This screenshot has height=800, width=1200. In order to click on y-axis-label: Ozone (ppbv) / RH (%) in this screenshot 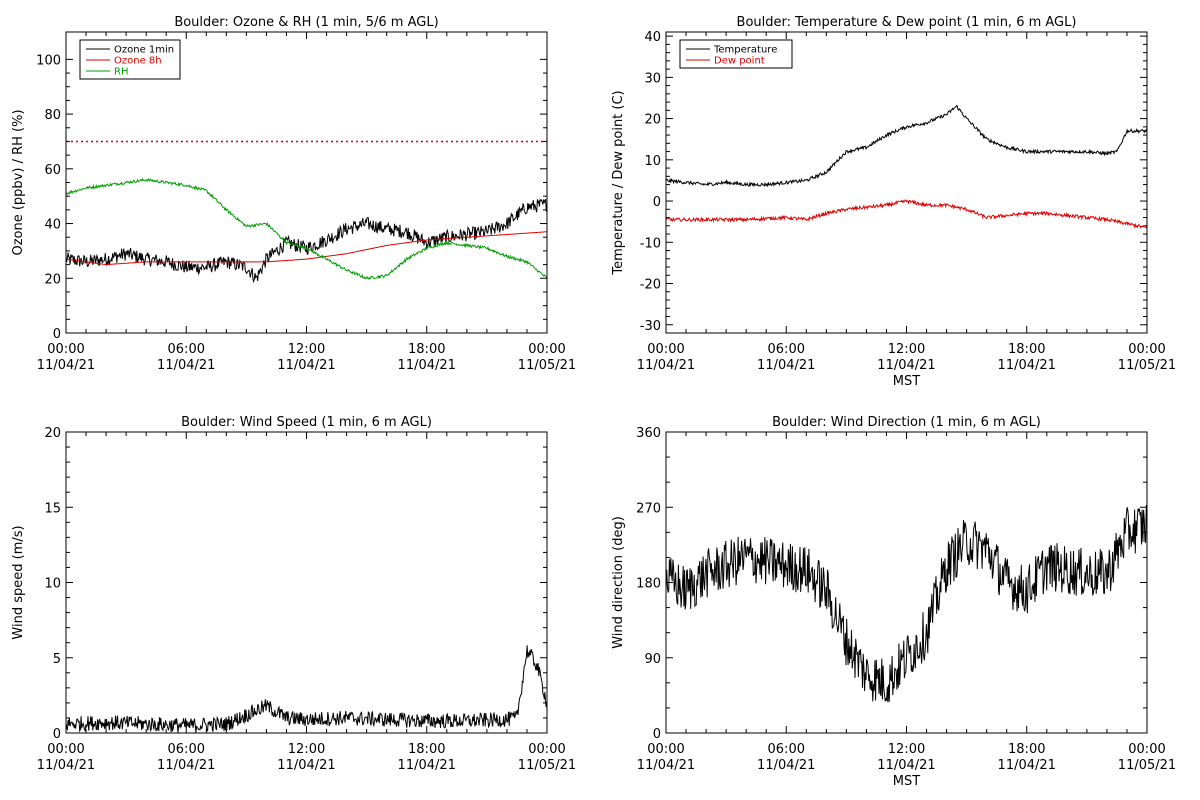, I will do `click(18, 182)`.